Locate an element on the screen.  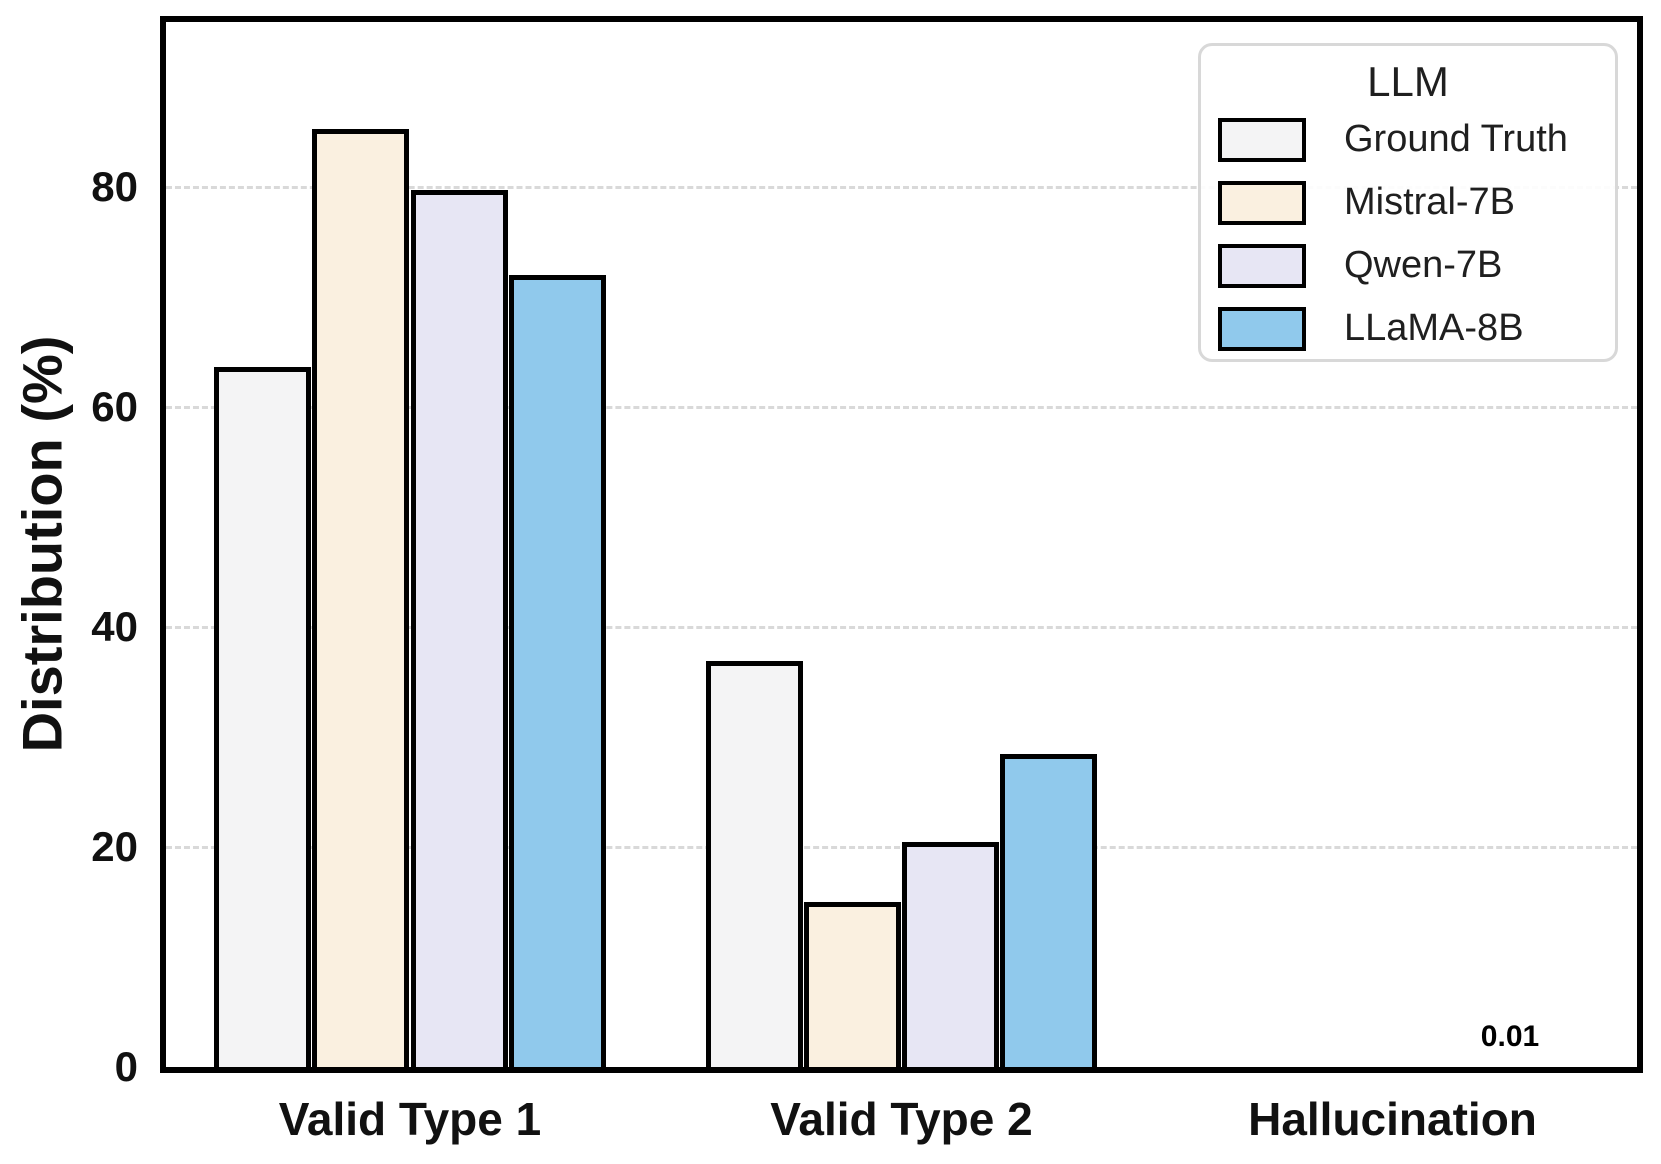
legend-row-qwen-7b: Qwen-7B is located at coordinates (1408, 265).